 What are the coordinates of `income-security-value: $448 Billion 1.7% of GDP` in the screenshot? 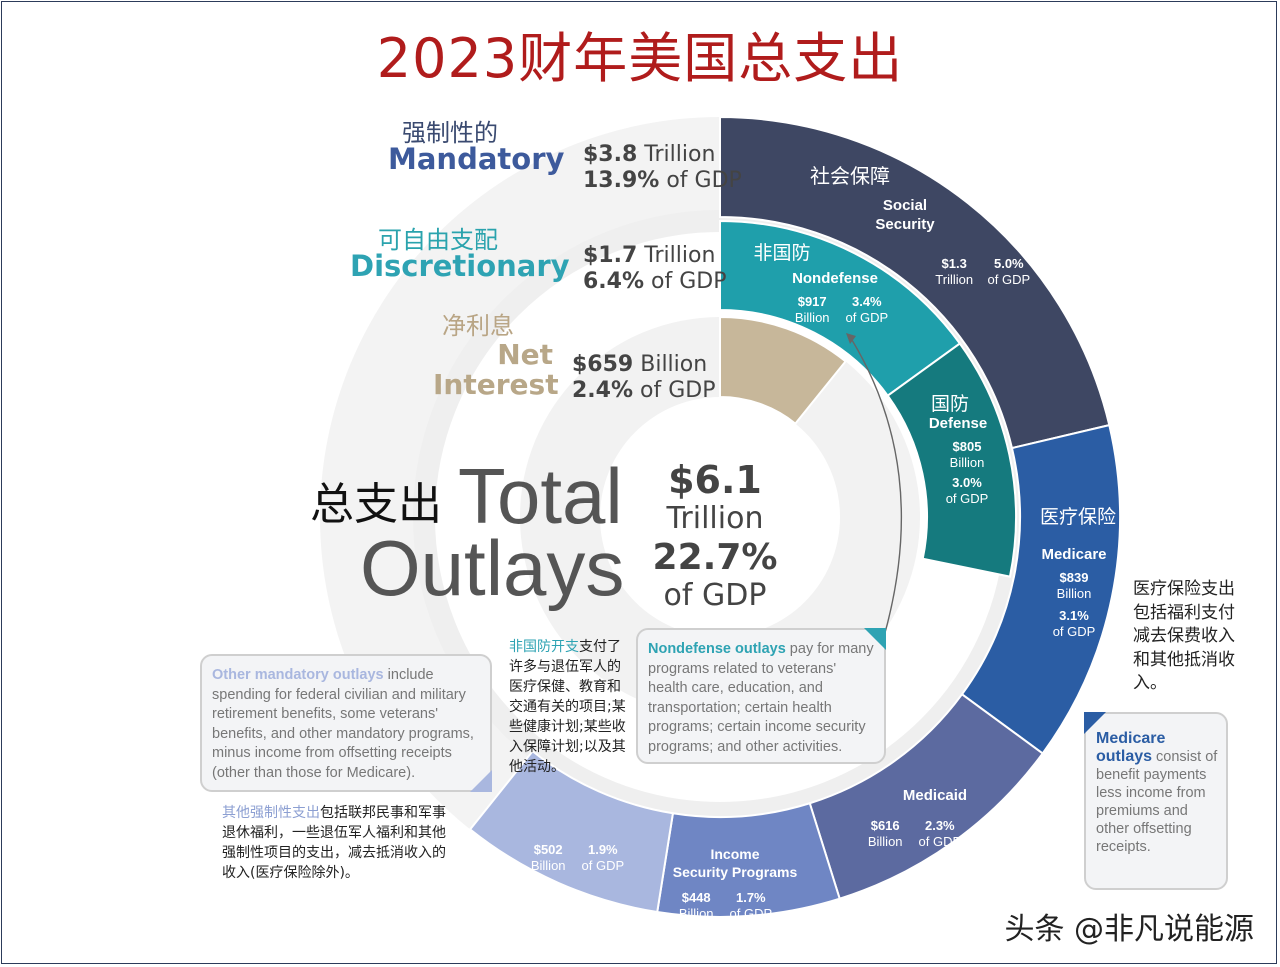 It's located at (725, 905).